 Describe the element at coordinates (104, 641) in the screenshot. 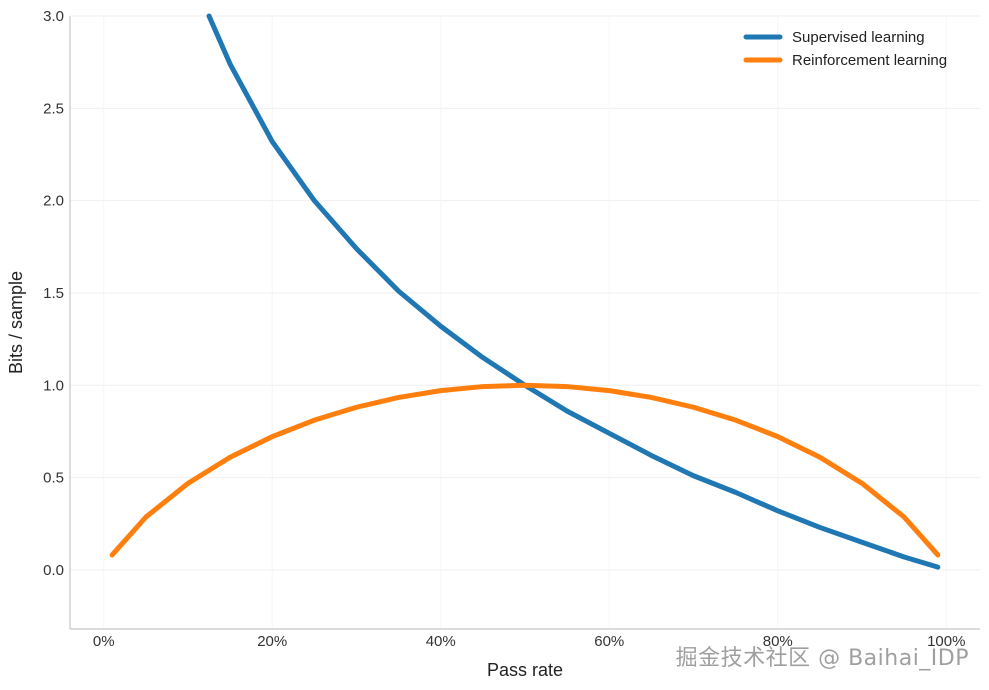

I see `x-tick-label: 0%` at that location.